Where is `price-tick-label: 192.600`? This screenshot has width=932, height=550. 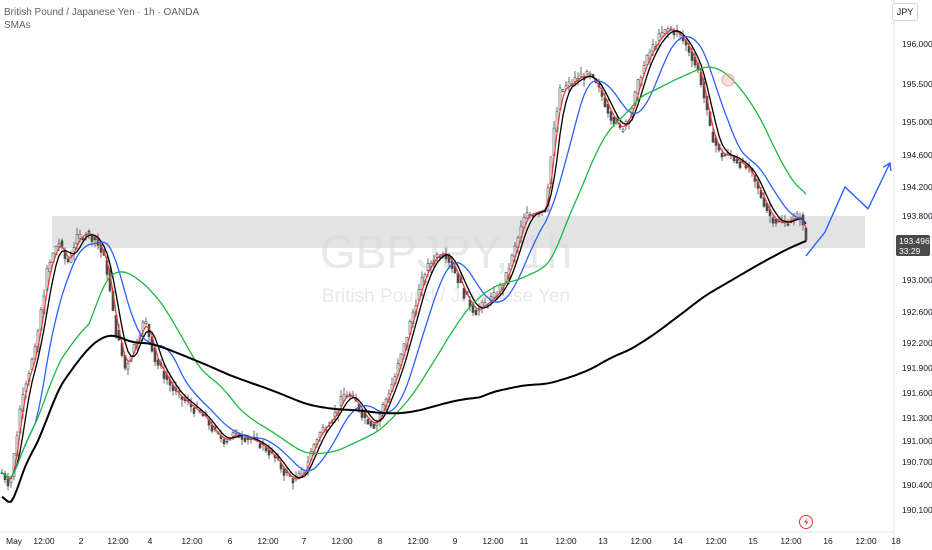 price-tick-label: 192.600 is located at coordinates (917, 312).